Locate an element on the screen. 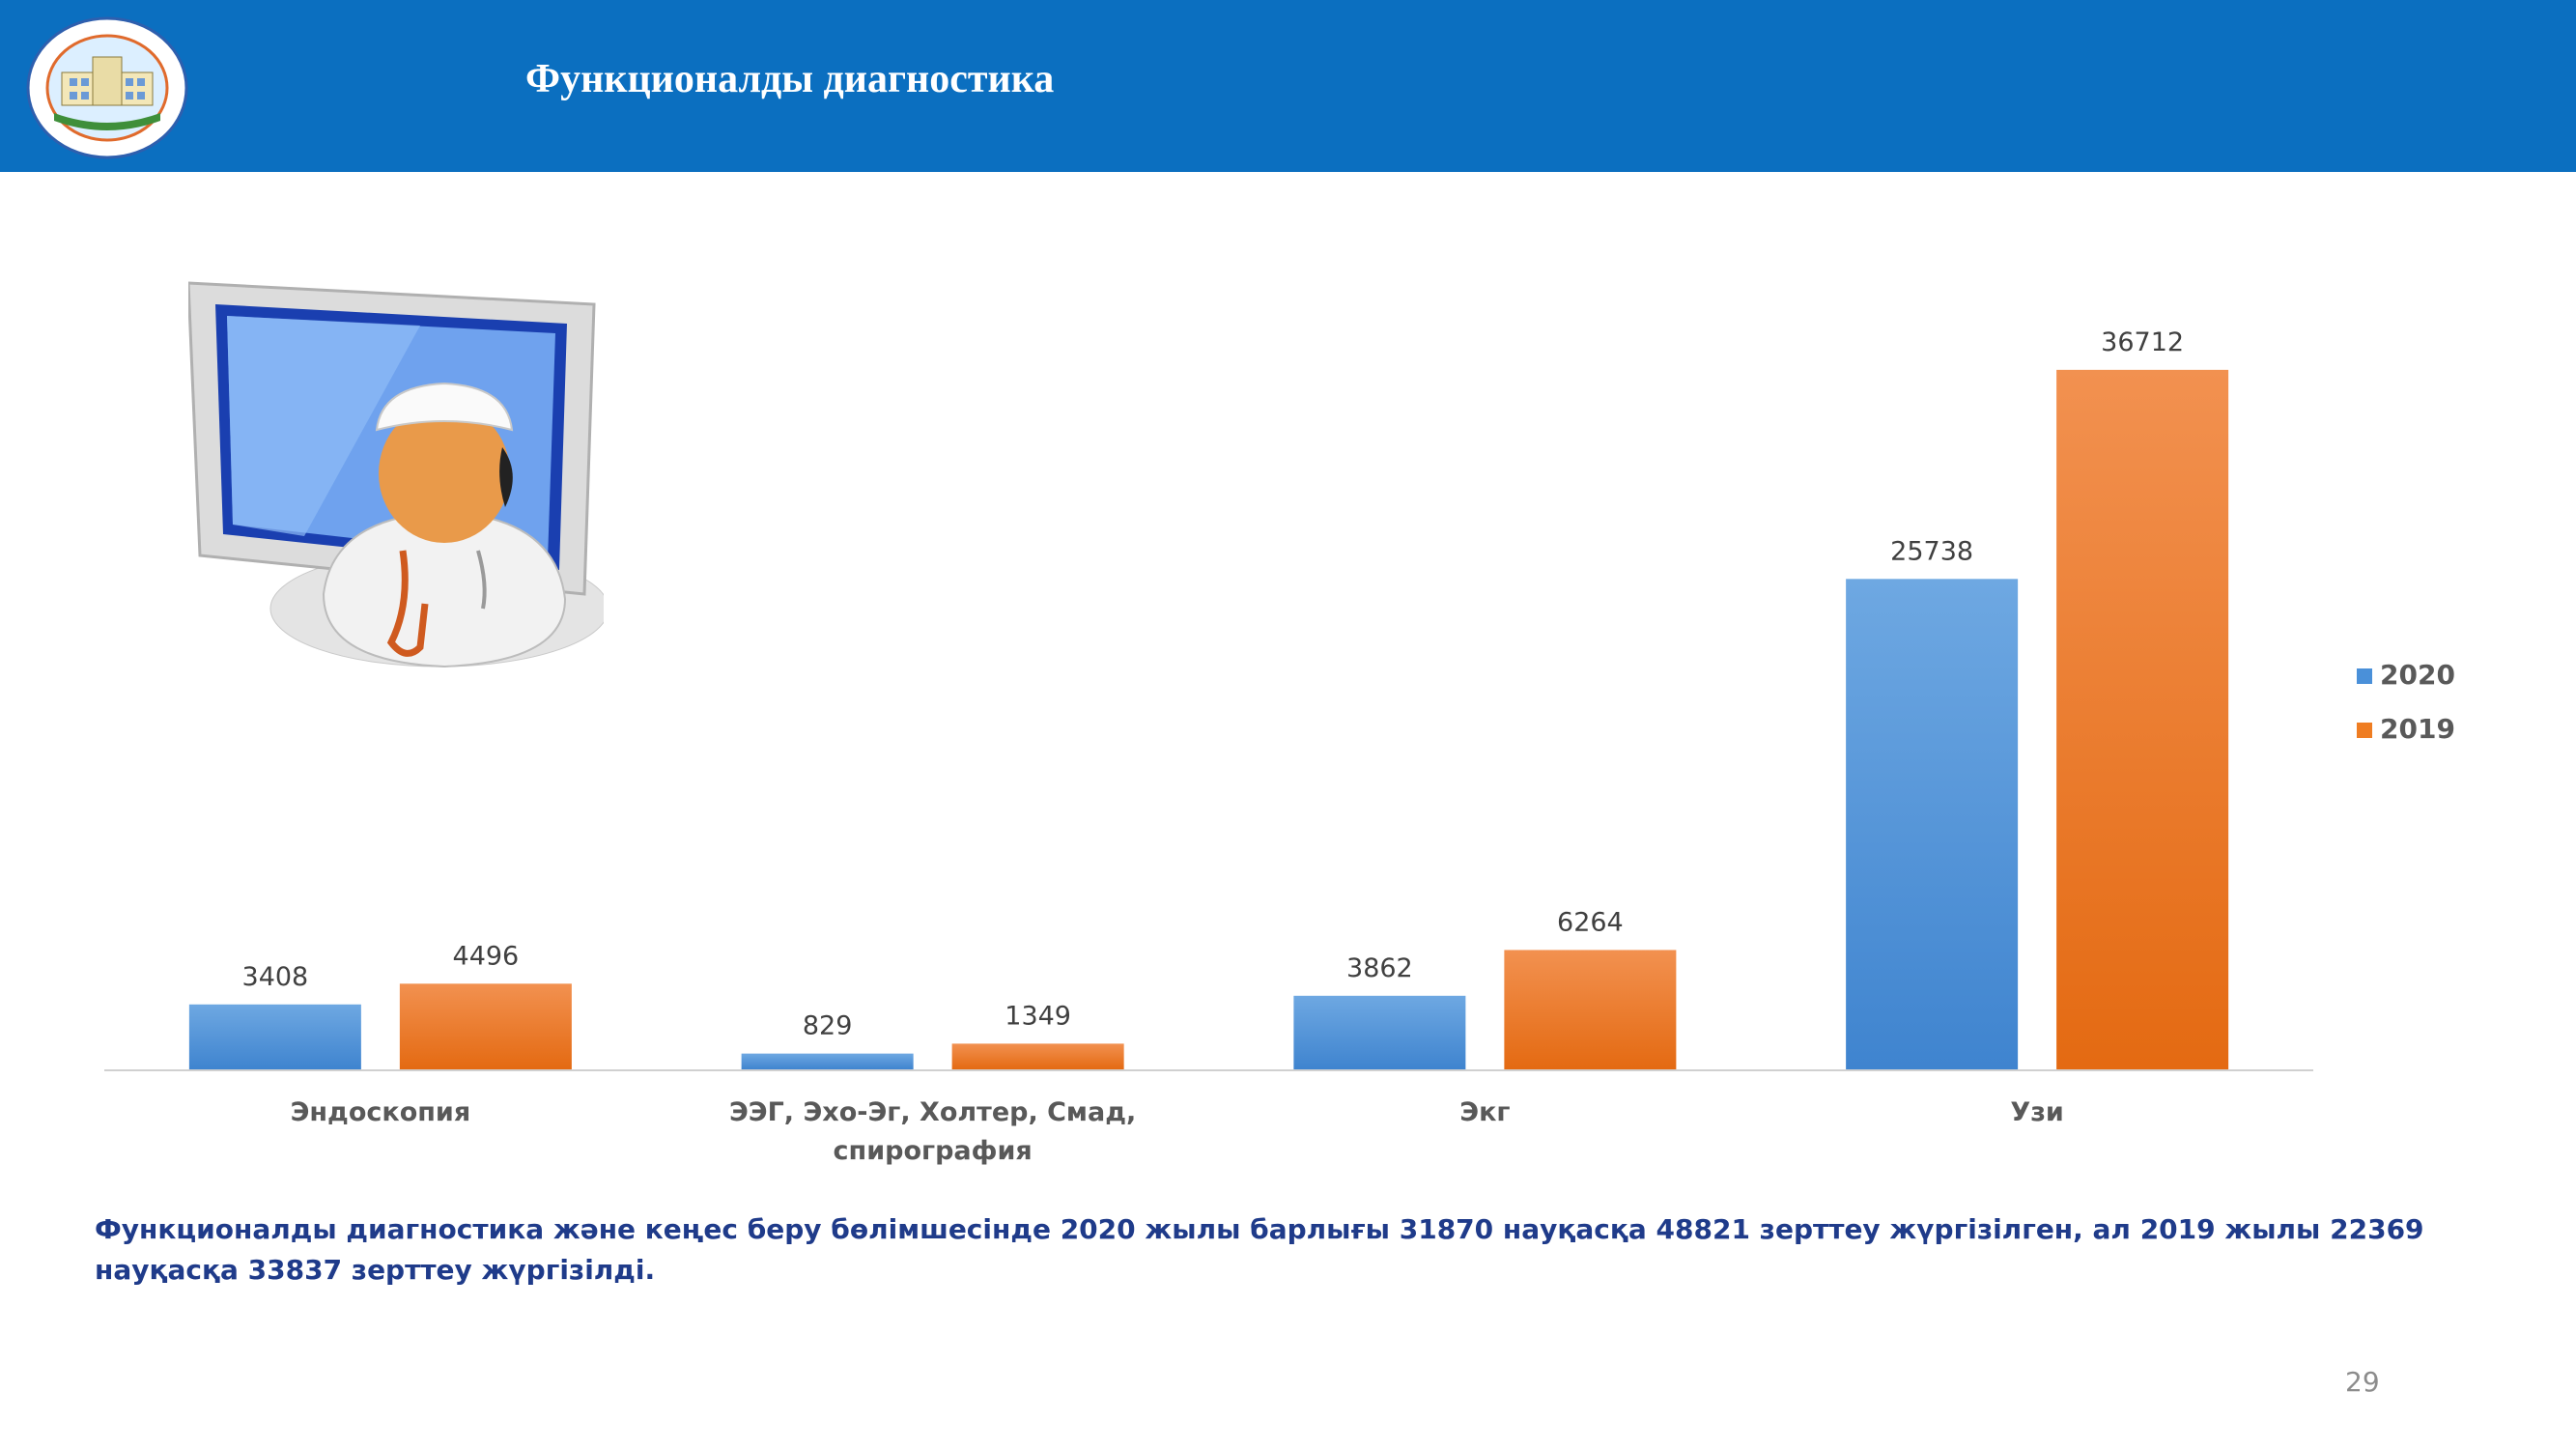 Image resolution: width=2576 pixels, height=1449 pixels. data-label-2020-4: 25738 is located at coordinates (1931, 551).